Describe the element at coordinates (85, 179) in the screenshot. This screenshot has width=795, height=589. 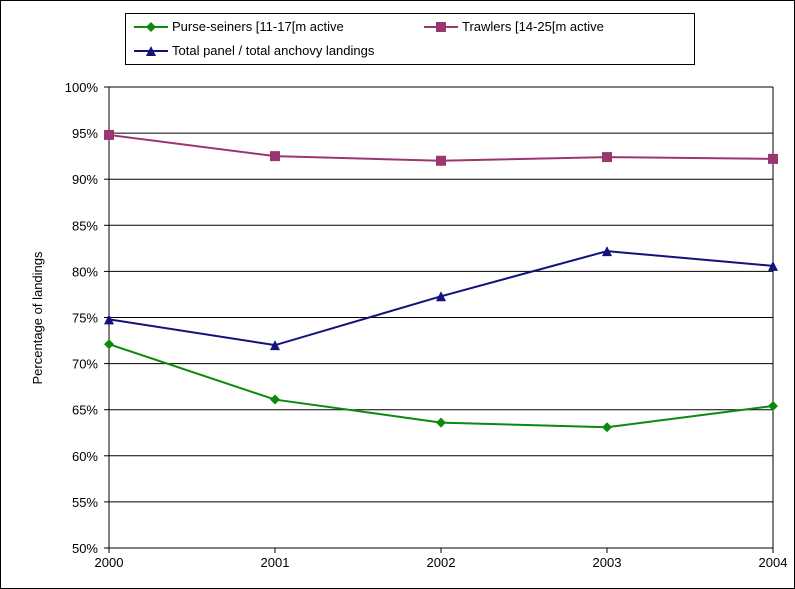
I see `y-tick-label: 90%` at that location.